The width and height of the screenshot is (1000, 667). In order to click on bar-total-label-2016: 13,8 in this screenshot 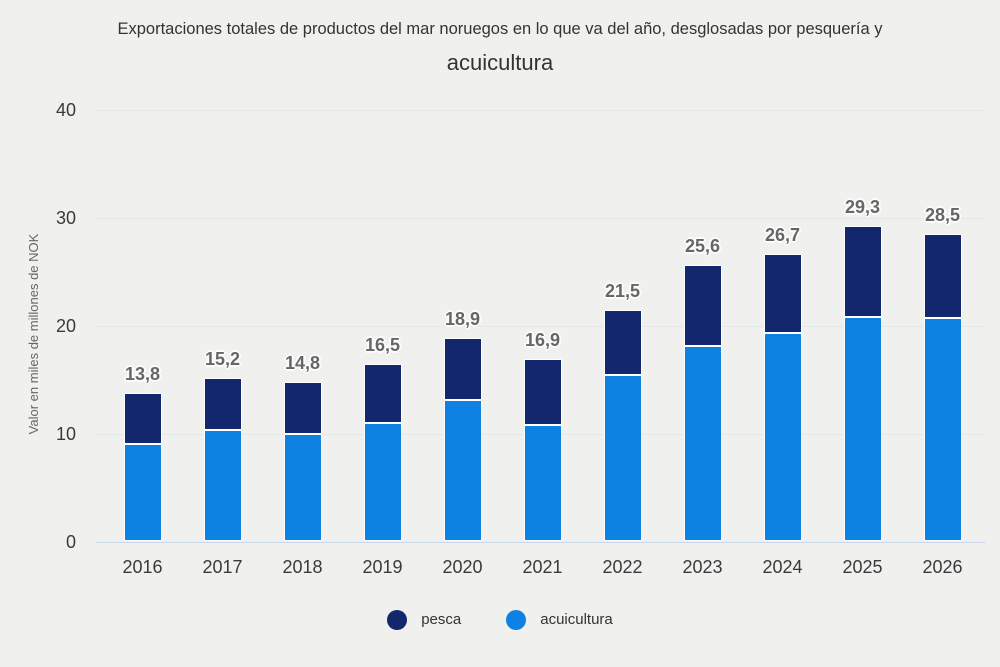, I will do `click(142, 373)`.